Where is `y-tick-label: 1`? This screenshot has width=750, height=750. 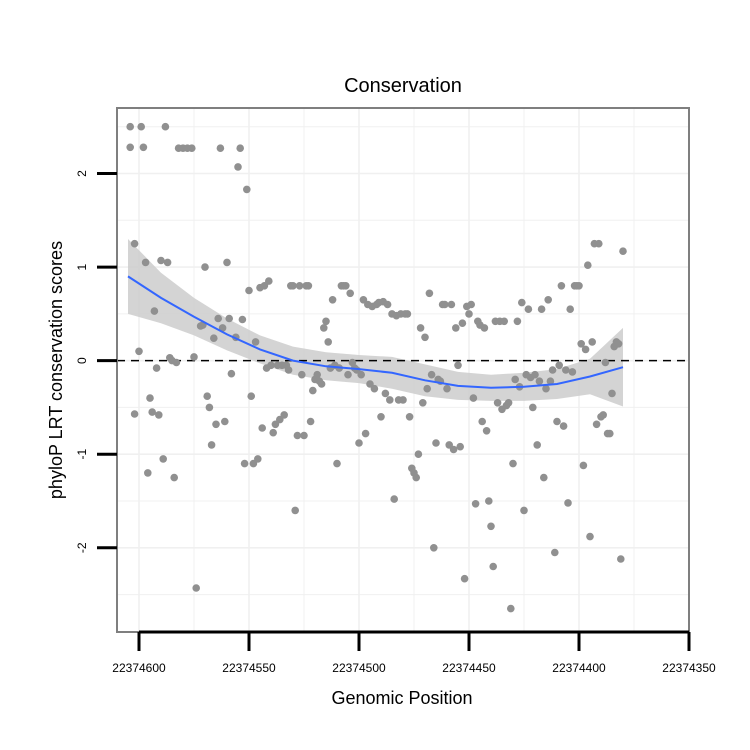 y-tick-label: 1 is located at coordinates (82, 266).